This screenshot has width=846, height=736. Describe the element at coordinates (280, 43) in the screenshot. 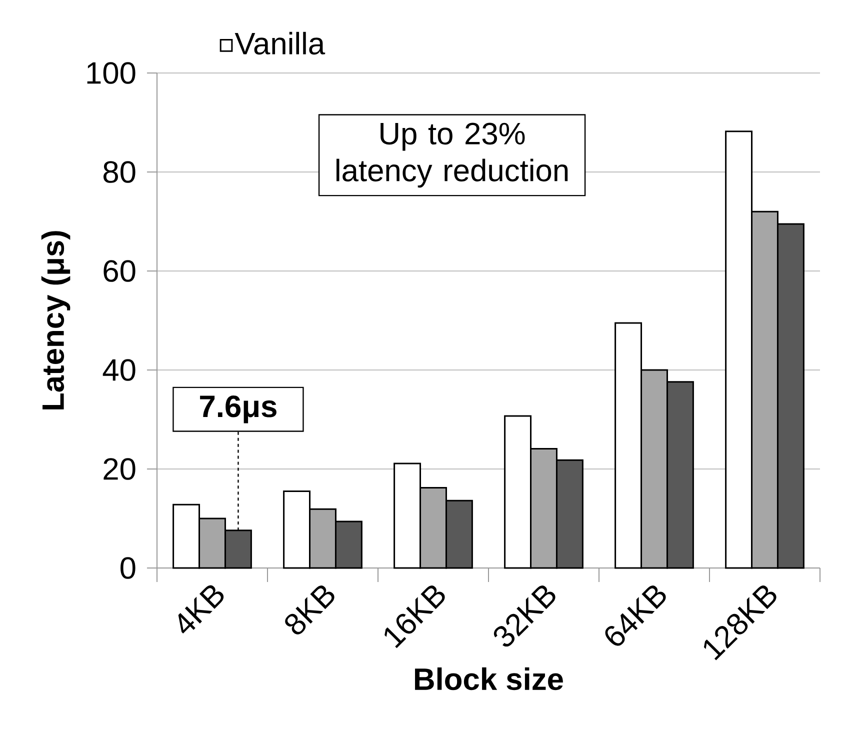

I see `legend-label: Vanilla` at that location.